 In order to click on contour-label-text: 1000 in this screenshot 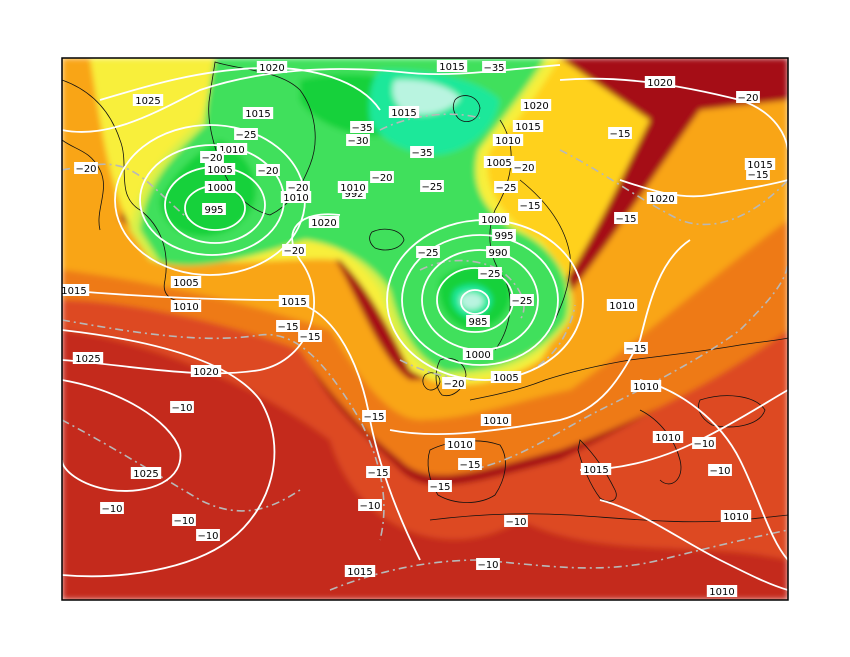, I will do `click(219, 188)`.